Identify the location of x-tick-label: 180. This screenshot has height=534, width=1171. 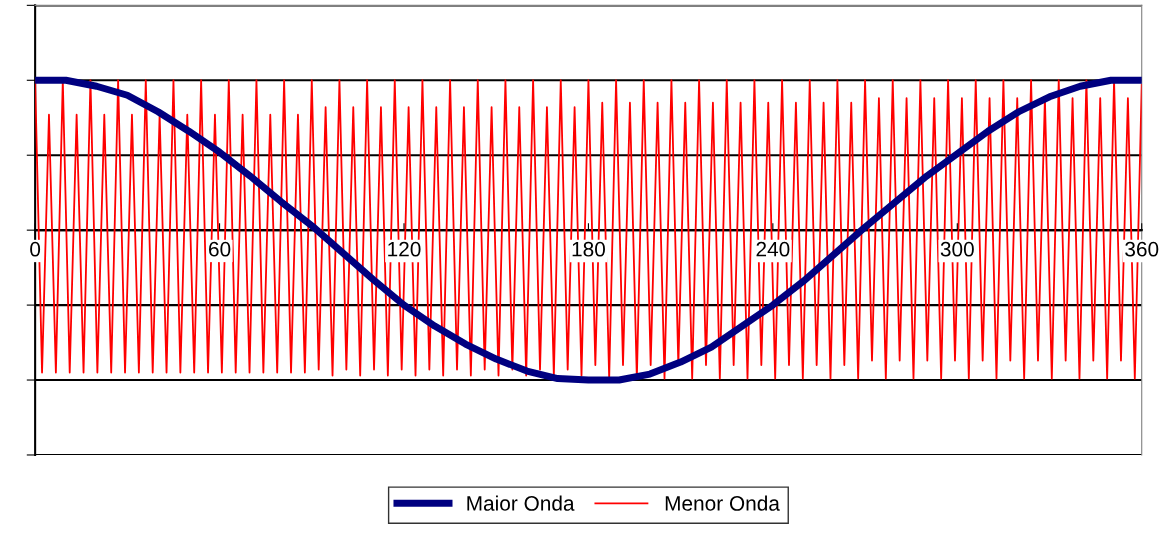
(588, 249).